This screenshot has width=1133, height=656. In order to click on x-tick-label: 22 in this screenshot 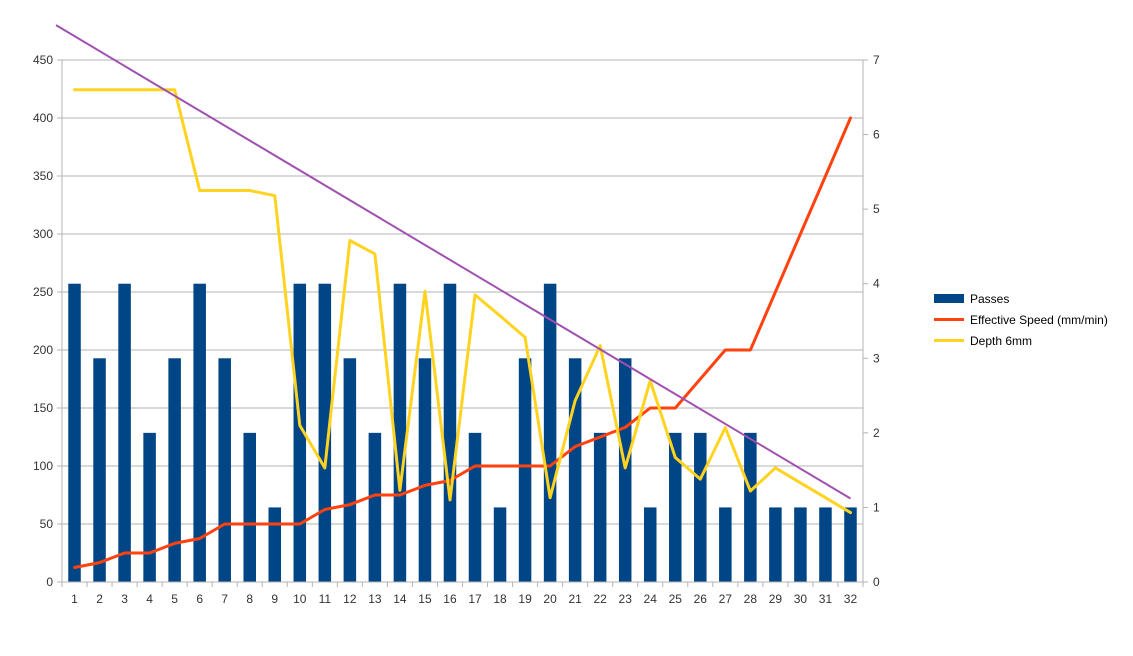, I will do `click(600, 599)`.